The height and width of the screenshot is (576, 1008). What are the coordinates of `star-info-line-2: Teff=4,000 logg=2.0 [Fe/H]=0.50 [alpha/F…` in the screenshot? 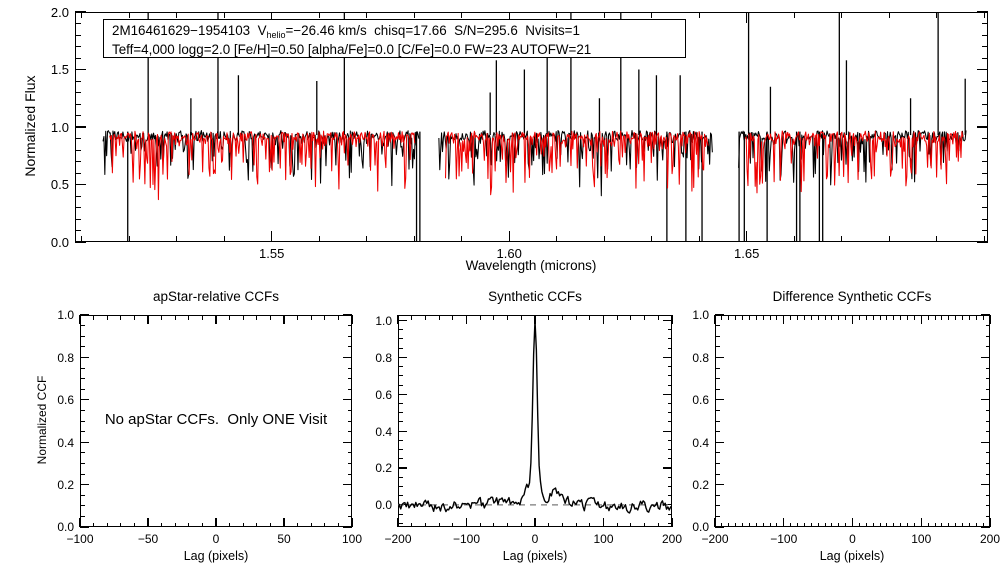 It's located at (352, 49).